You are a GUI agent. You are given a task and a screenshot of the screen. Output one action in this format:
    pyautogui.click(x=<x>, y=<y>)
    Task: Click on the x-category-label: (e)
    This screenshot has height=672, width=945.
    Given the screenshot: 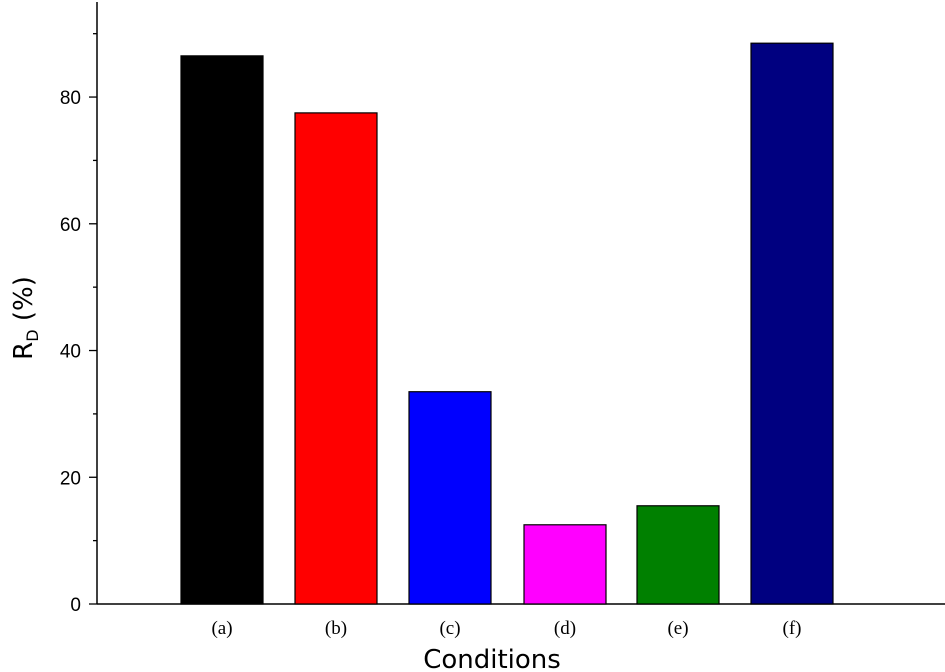 What is the action you would take?
    pyautogui.click(x=677, y=628)
    